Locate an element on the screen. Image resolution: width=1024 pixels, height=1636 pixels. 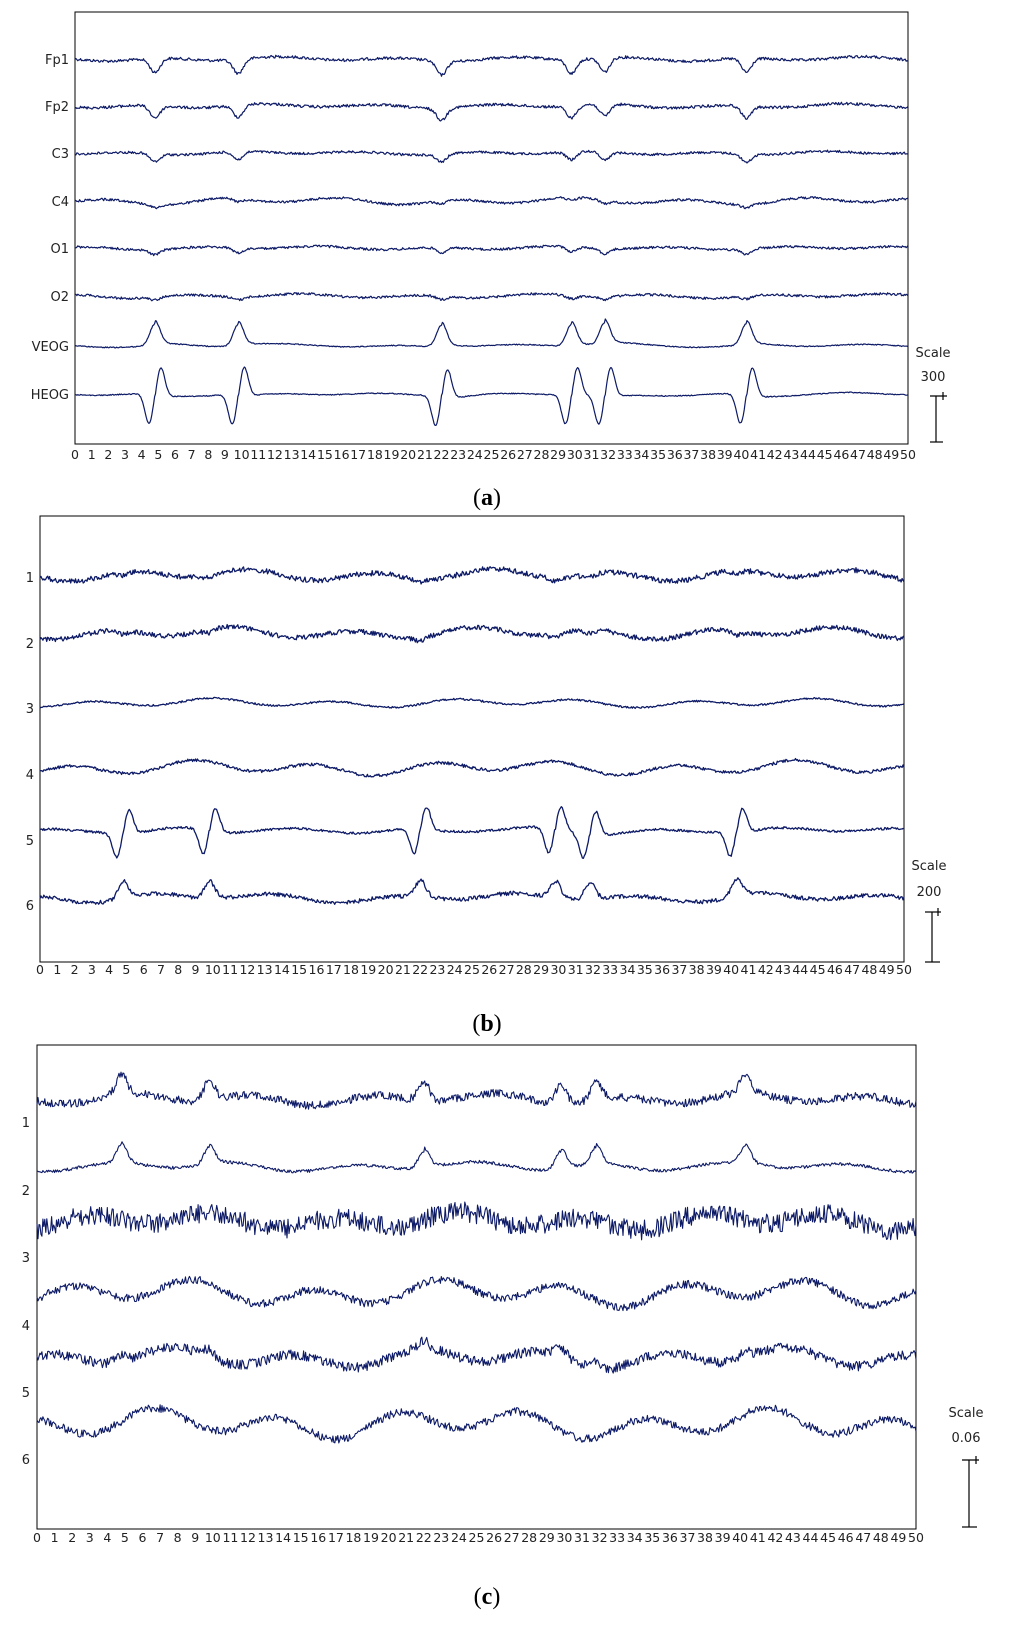
panel-a-x-tick-label: 11 is located at coordinates (258, 454).